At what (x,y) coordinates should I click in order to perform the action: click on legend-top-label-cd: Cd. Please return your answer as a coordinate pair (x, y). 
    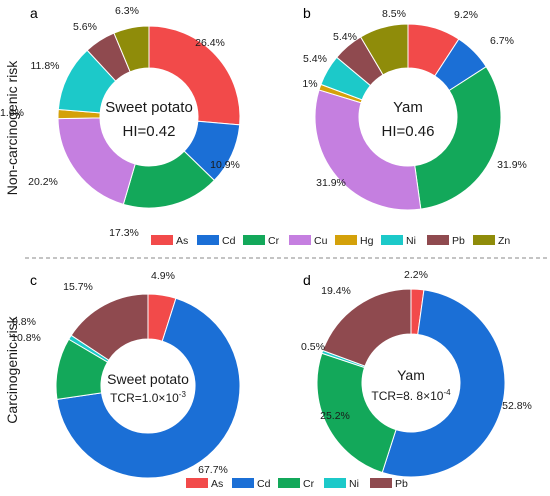
    Looking at the image, I should click on (229, 241).